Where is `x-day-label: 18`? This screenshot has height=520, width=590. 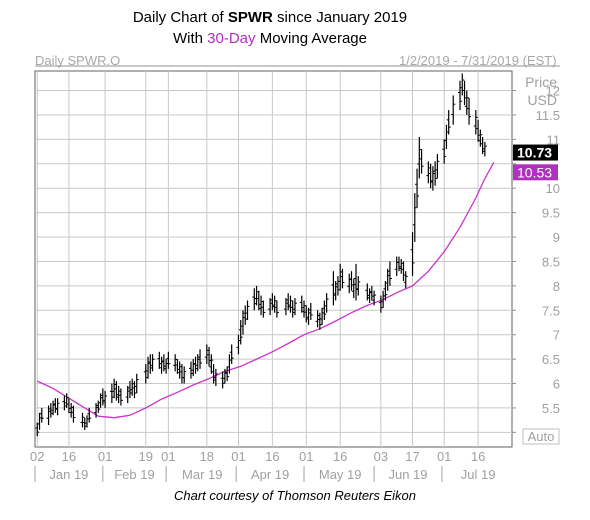 x-day-label: 18 is located at coordinates (207, 456).